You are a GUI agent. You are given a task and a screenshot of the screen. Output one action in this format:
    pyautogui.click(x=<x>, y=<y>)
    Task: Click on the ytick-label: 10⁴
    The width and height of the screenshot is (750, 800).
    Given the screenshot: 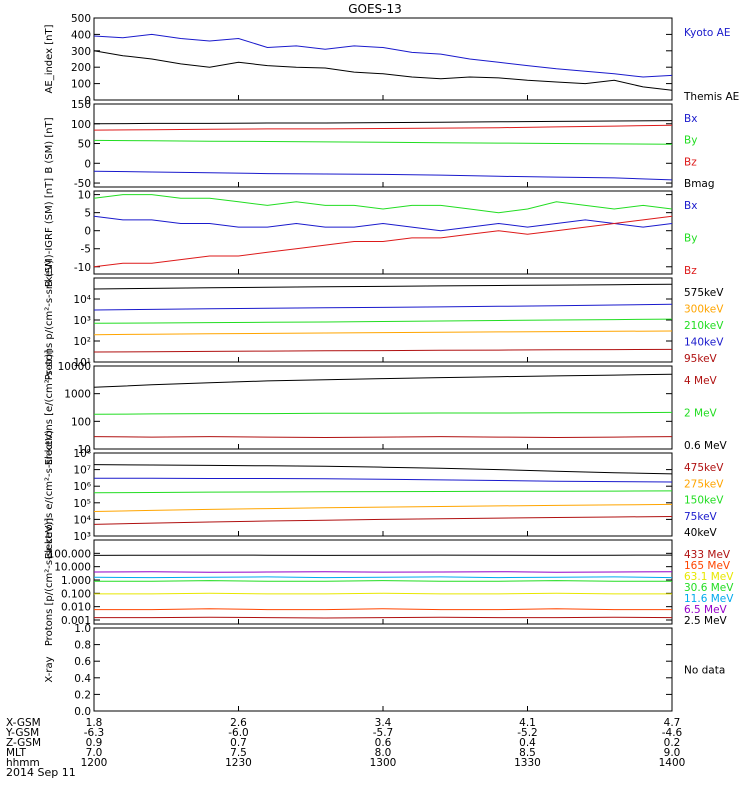 What is the action you would take?
    pyautogui.click(x=82, y=520)
    